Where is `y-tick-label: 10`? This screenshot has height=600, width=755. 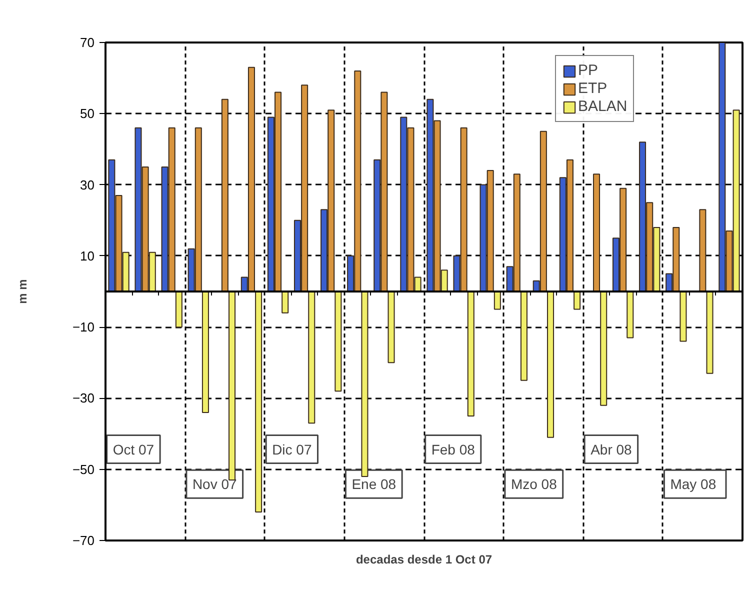
y-tick-label: 10 is located at coordinates (87, 256).